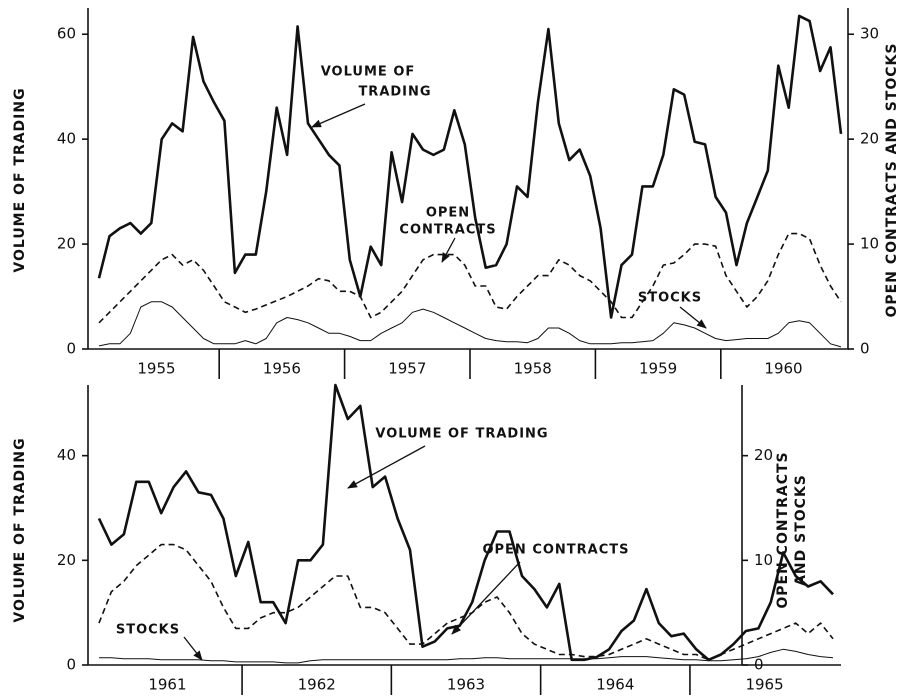 The width and height of the screenshot is (912, 697). What do you see at coordinates (156, 369) in the screenshot?
I see `x-tick-label: 1955` at bounding box center [156, 369].